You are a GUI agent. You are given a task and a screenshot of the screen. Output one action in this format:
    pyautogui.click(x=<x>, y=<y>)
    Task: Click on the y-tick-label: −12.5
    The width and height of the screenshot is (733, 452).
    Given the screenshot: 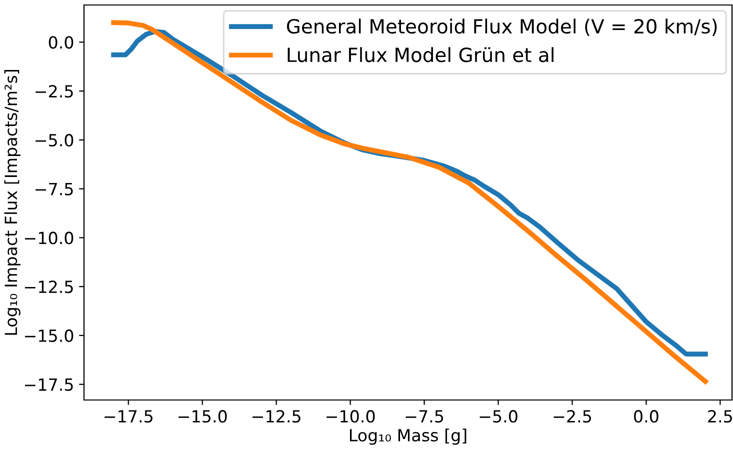 What is the action you would take?
    pyautogui.click(x=48, y=287)
    